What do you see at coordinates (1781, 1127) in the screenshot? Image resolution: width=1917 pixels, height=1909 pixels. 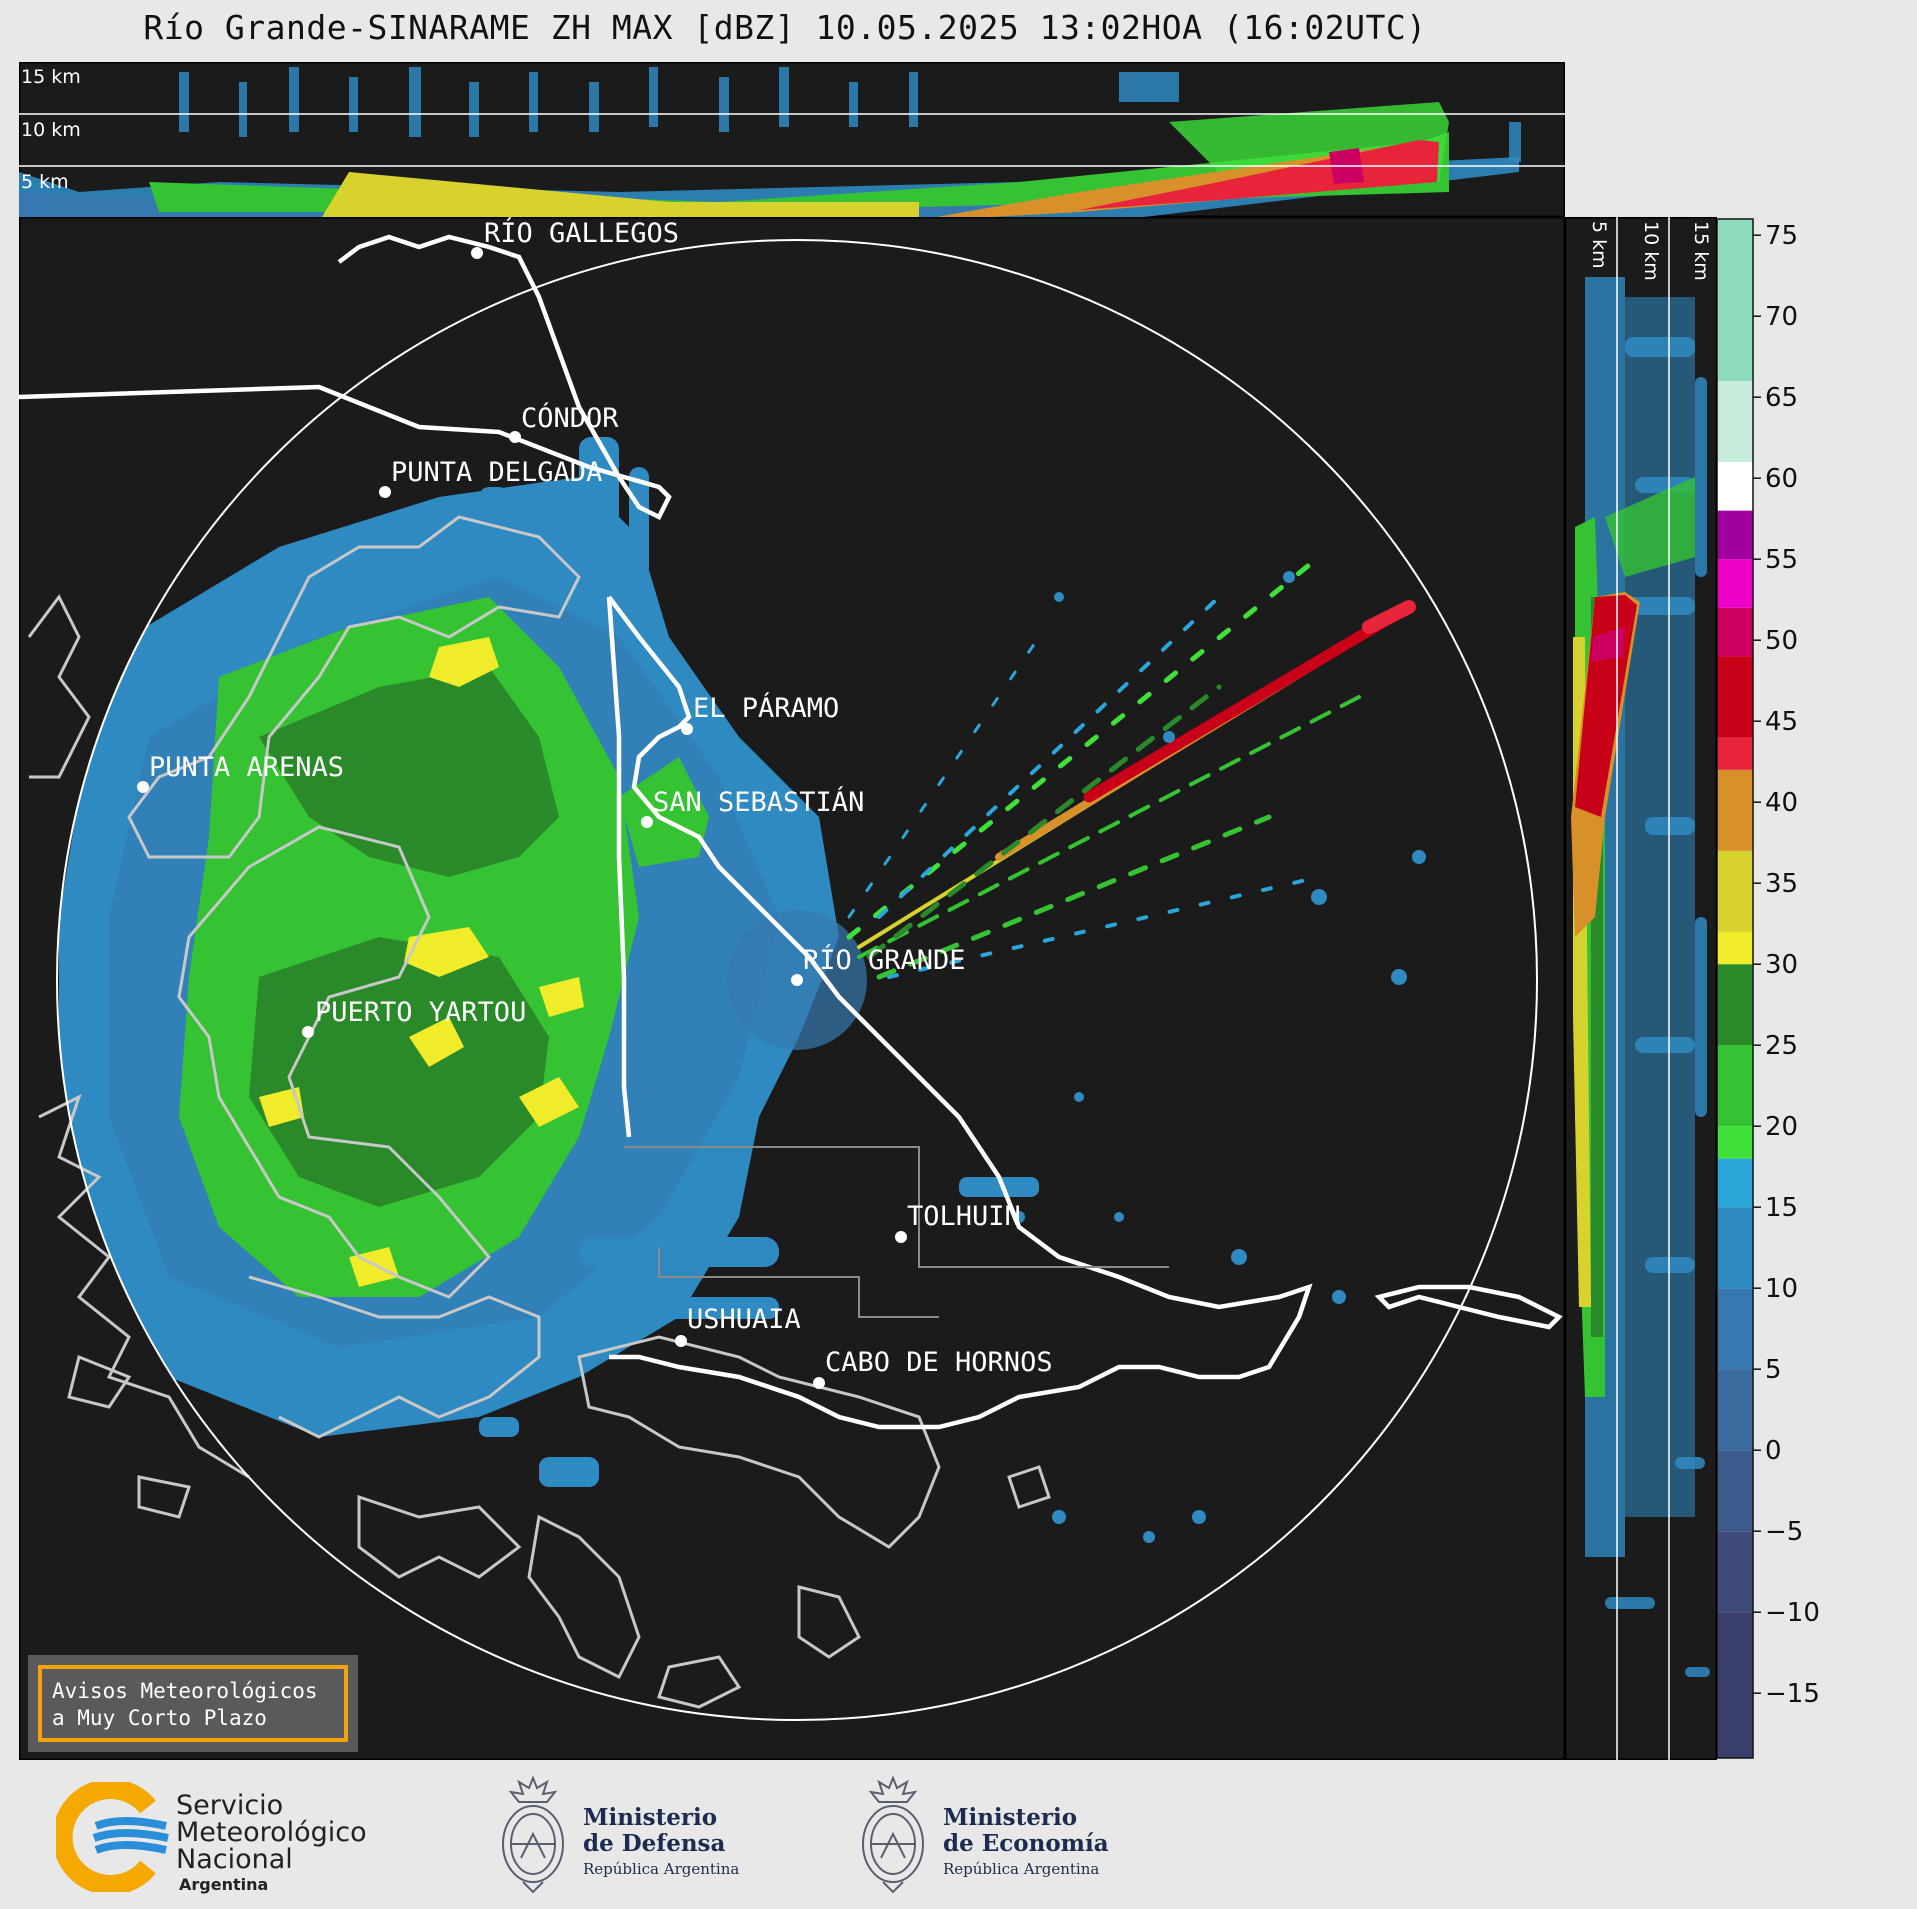 I see `colorbar-tick-label: 20` at bounding box center [1781, 1127].